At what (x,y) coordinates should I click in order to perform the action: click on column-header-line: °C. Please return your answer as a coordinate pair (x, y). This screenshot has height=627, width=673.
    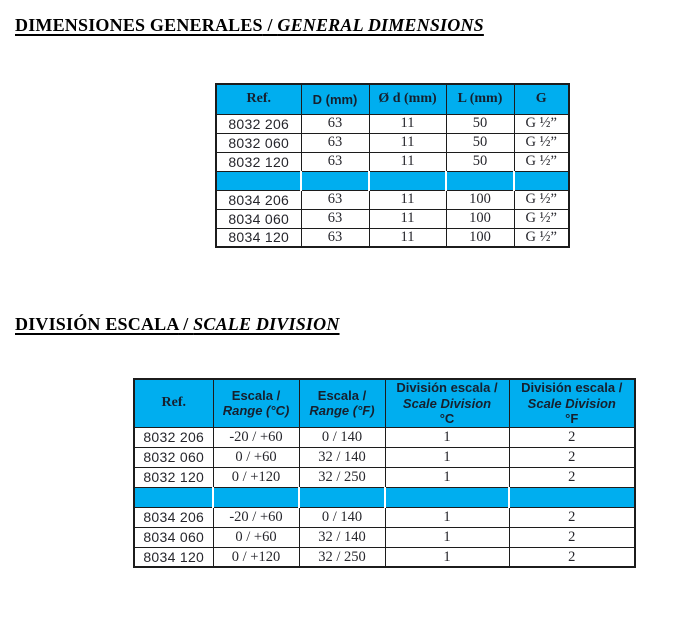
    Looking at the image, I should click on (447, 418).